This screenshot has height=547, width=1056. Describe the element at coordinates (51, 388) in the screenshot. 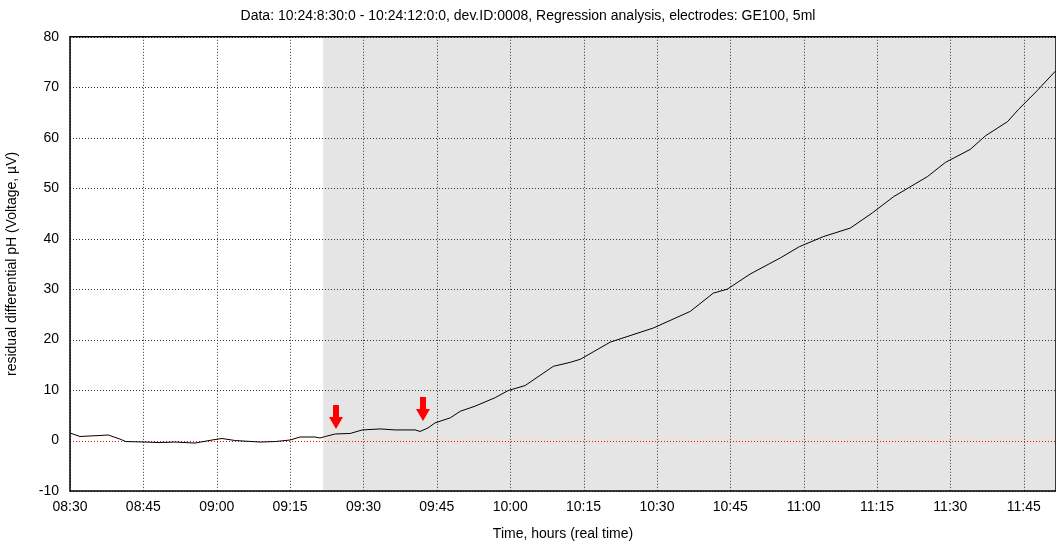

I see `y-tick-label: 10` at that location.